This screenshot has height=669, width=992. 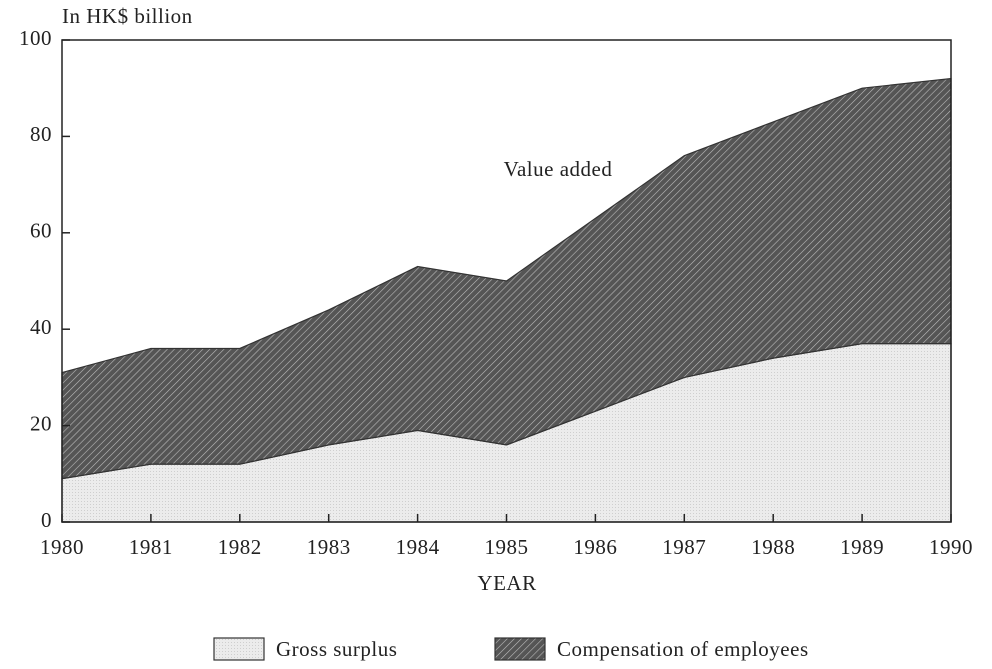 I want to click on x-tick-label: 1988, so click(x=773, y=547).